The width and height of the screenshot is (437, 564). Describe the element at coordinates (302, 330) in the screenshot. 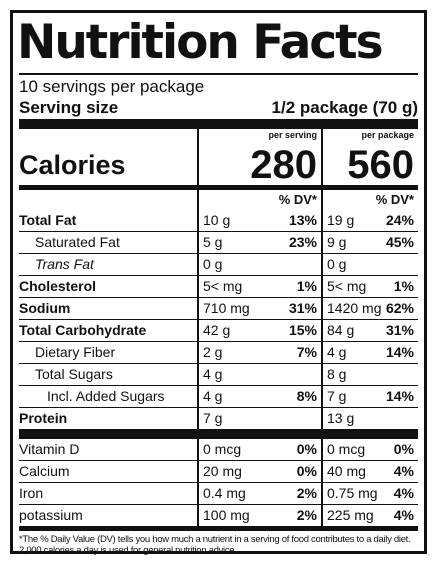

I see `per-serving-dv: 15%` at that location.